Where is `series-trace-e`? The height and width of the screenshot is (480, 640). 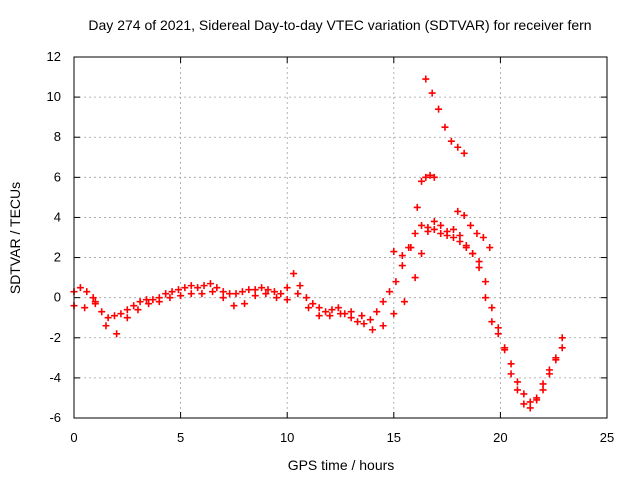 series-trace-e is located at coordinates (474, 229).